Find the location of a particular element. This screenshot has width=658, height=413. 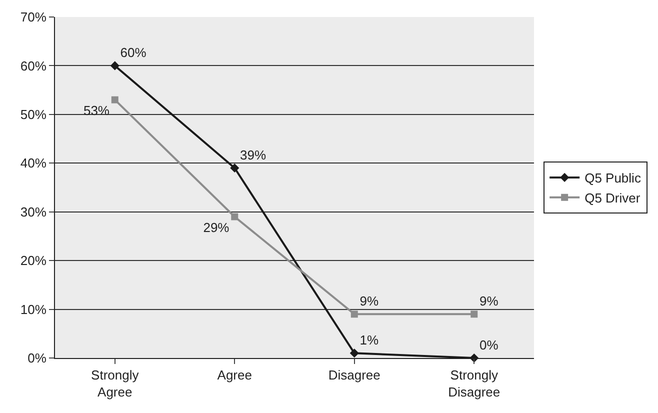

legend-label: Q5 Driver is located at coordinates (612, 198).